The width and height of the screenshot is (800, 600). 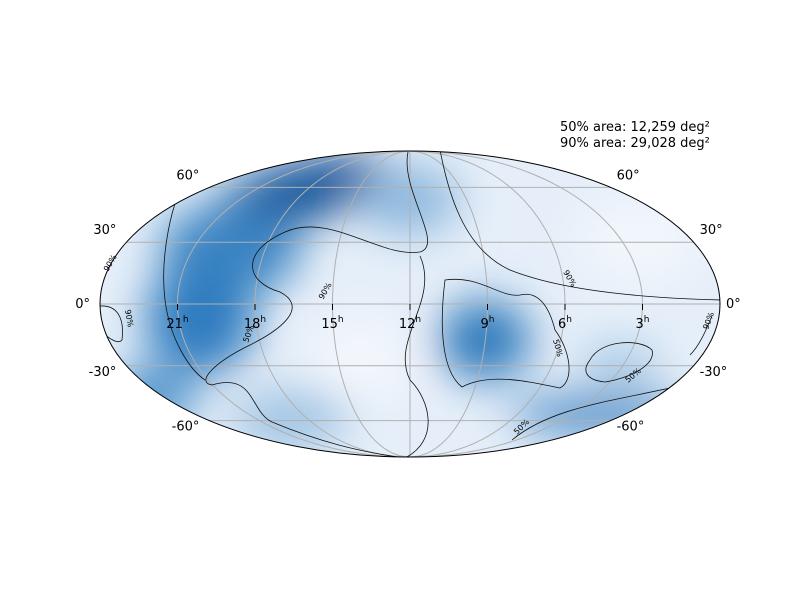 I want to click on ra-hour: 9, so click(x=485, y=324).